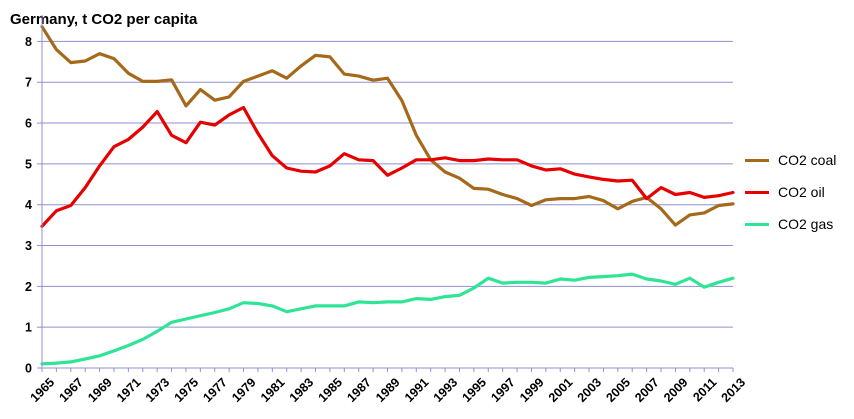 This screenshot has width=854, height=419. What do you see at coordinates (302, 390) in the screenshot?
I see `x-tick-label: 1983` at bounding box center [302, 390].